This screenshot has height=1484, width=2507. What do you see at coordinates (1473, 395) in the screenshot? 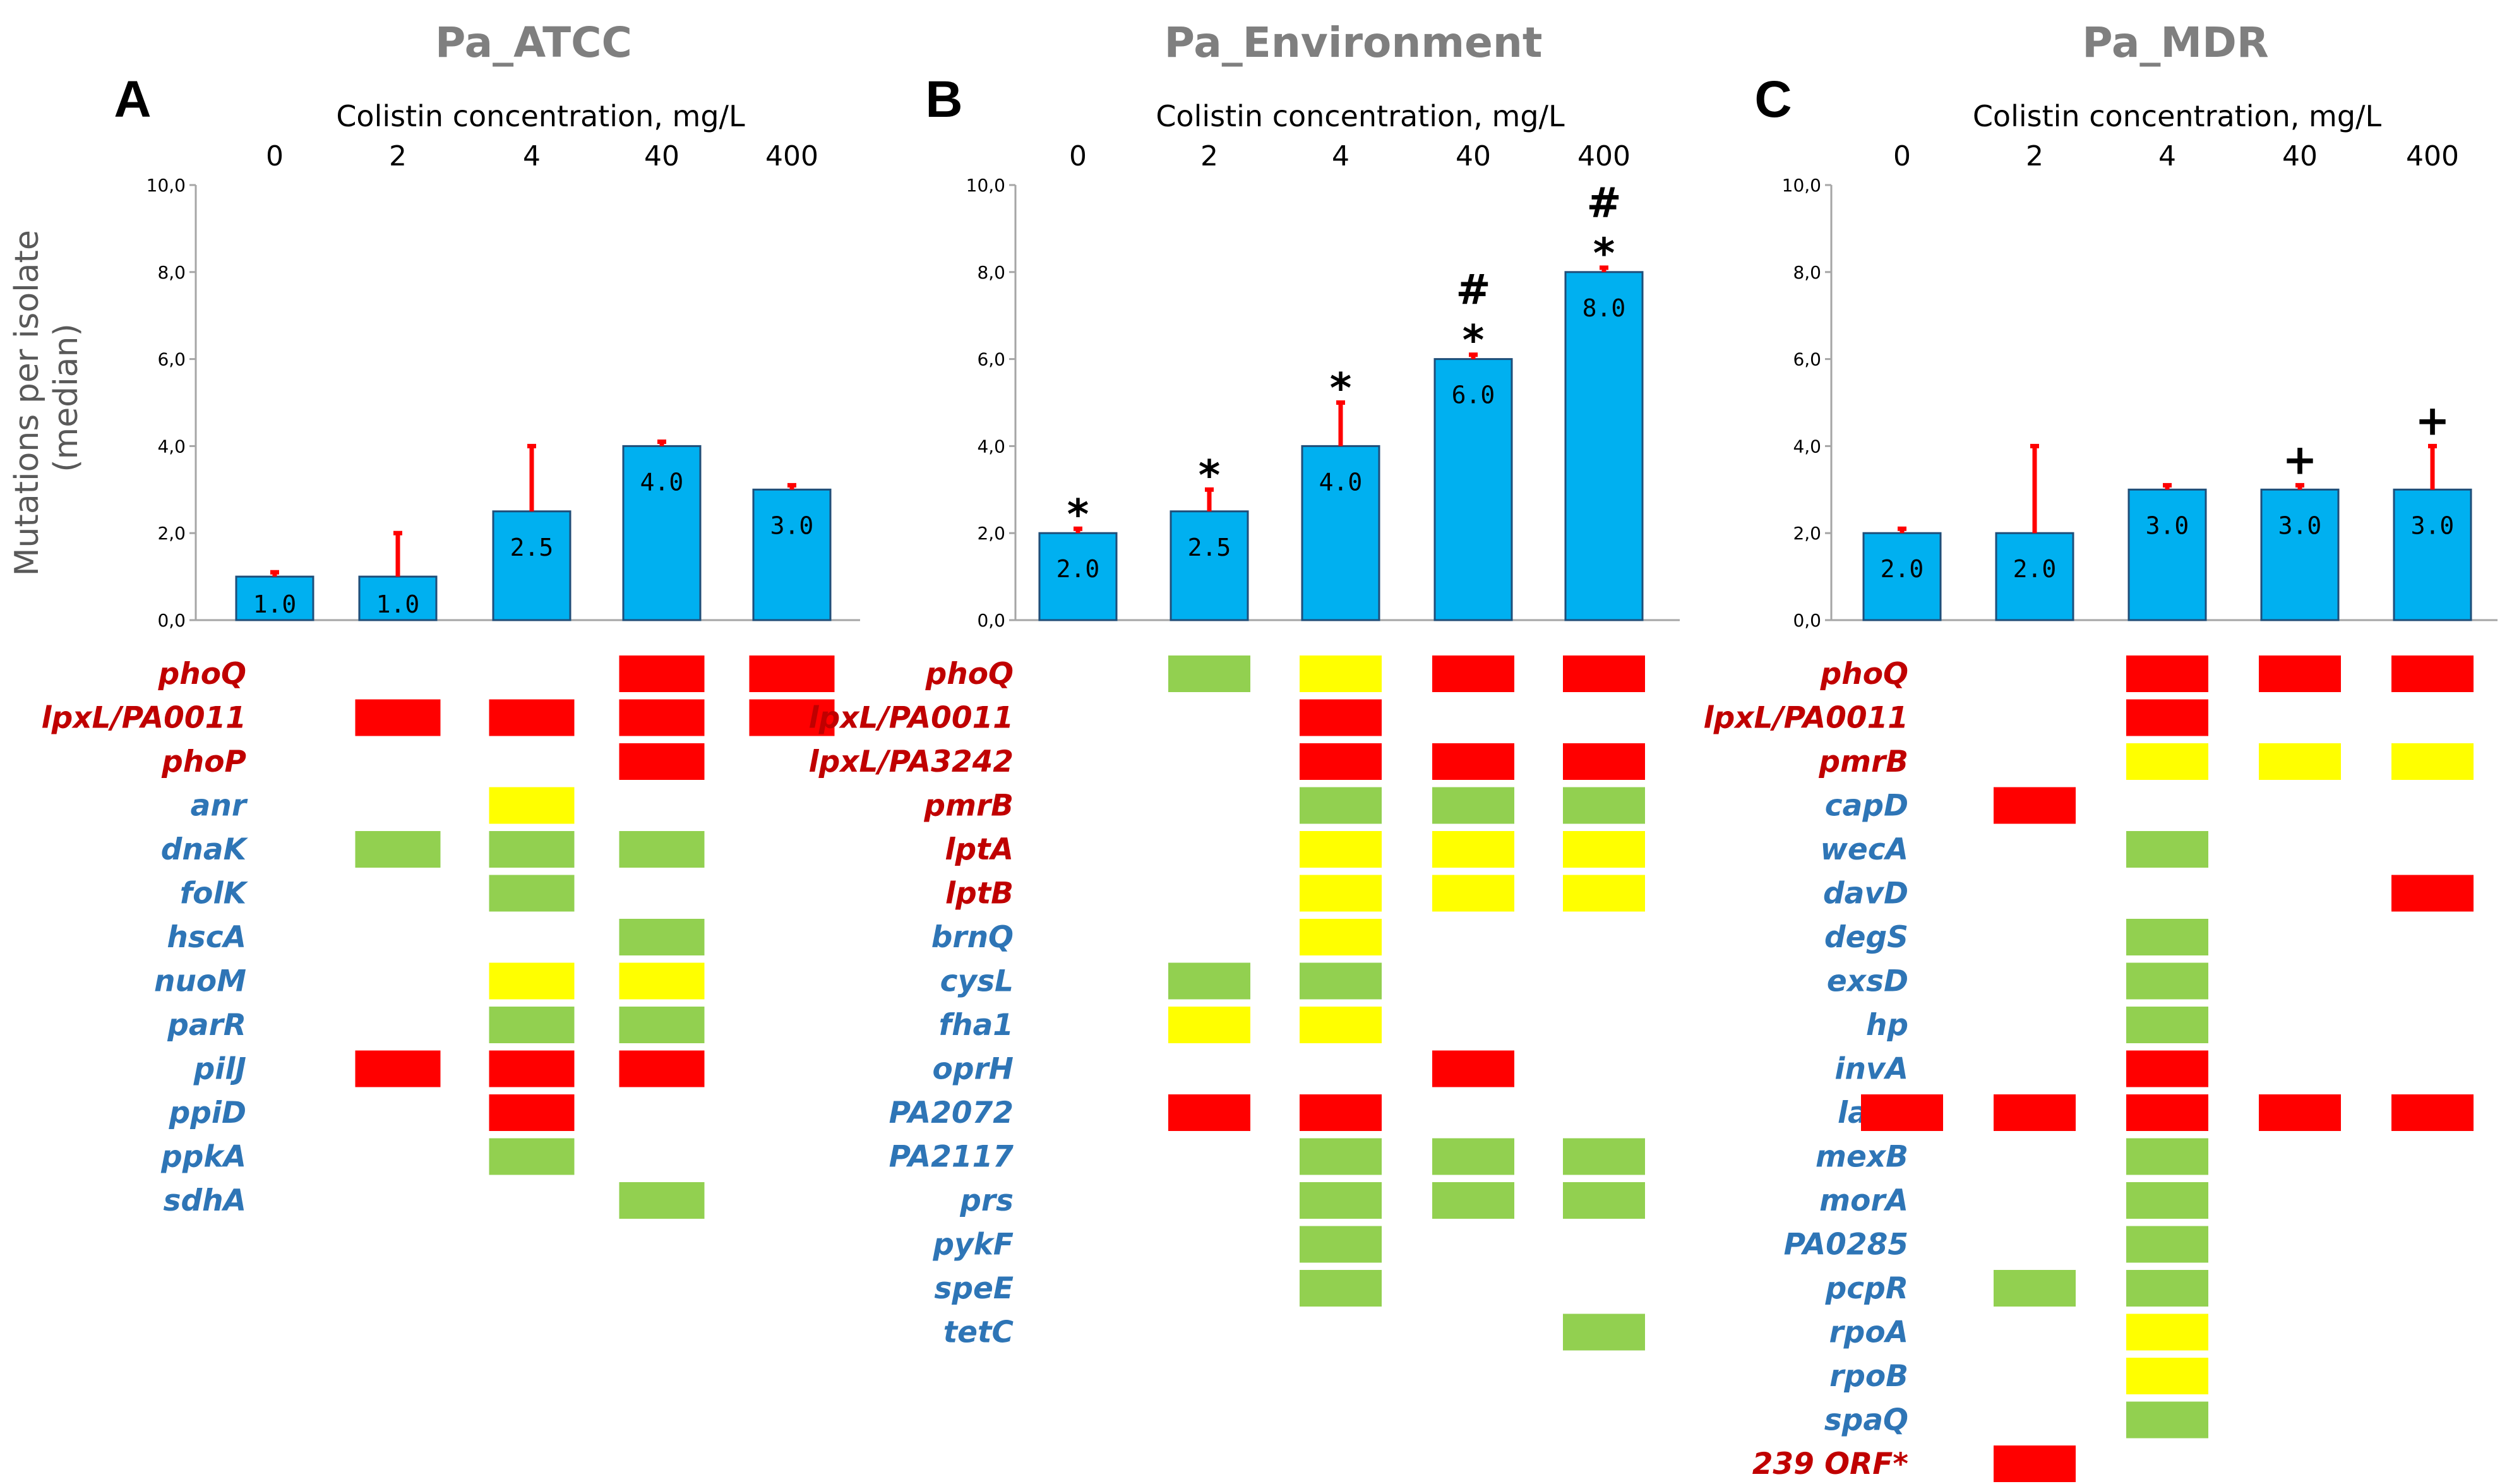
I see `bar-value-label: 6.0` at bounding box center [1473, 395].